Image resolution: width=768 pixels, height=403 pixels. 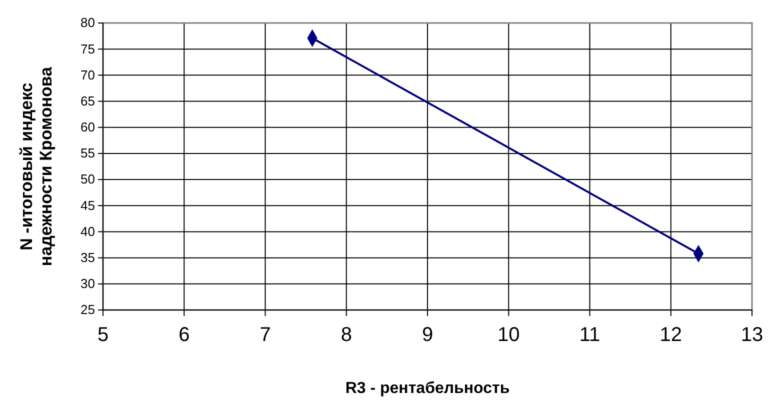 What do you see at coordinates (87, 100) in the screenshot?
I see `y-tick-label: 65` at bounding box center [87, 100].